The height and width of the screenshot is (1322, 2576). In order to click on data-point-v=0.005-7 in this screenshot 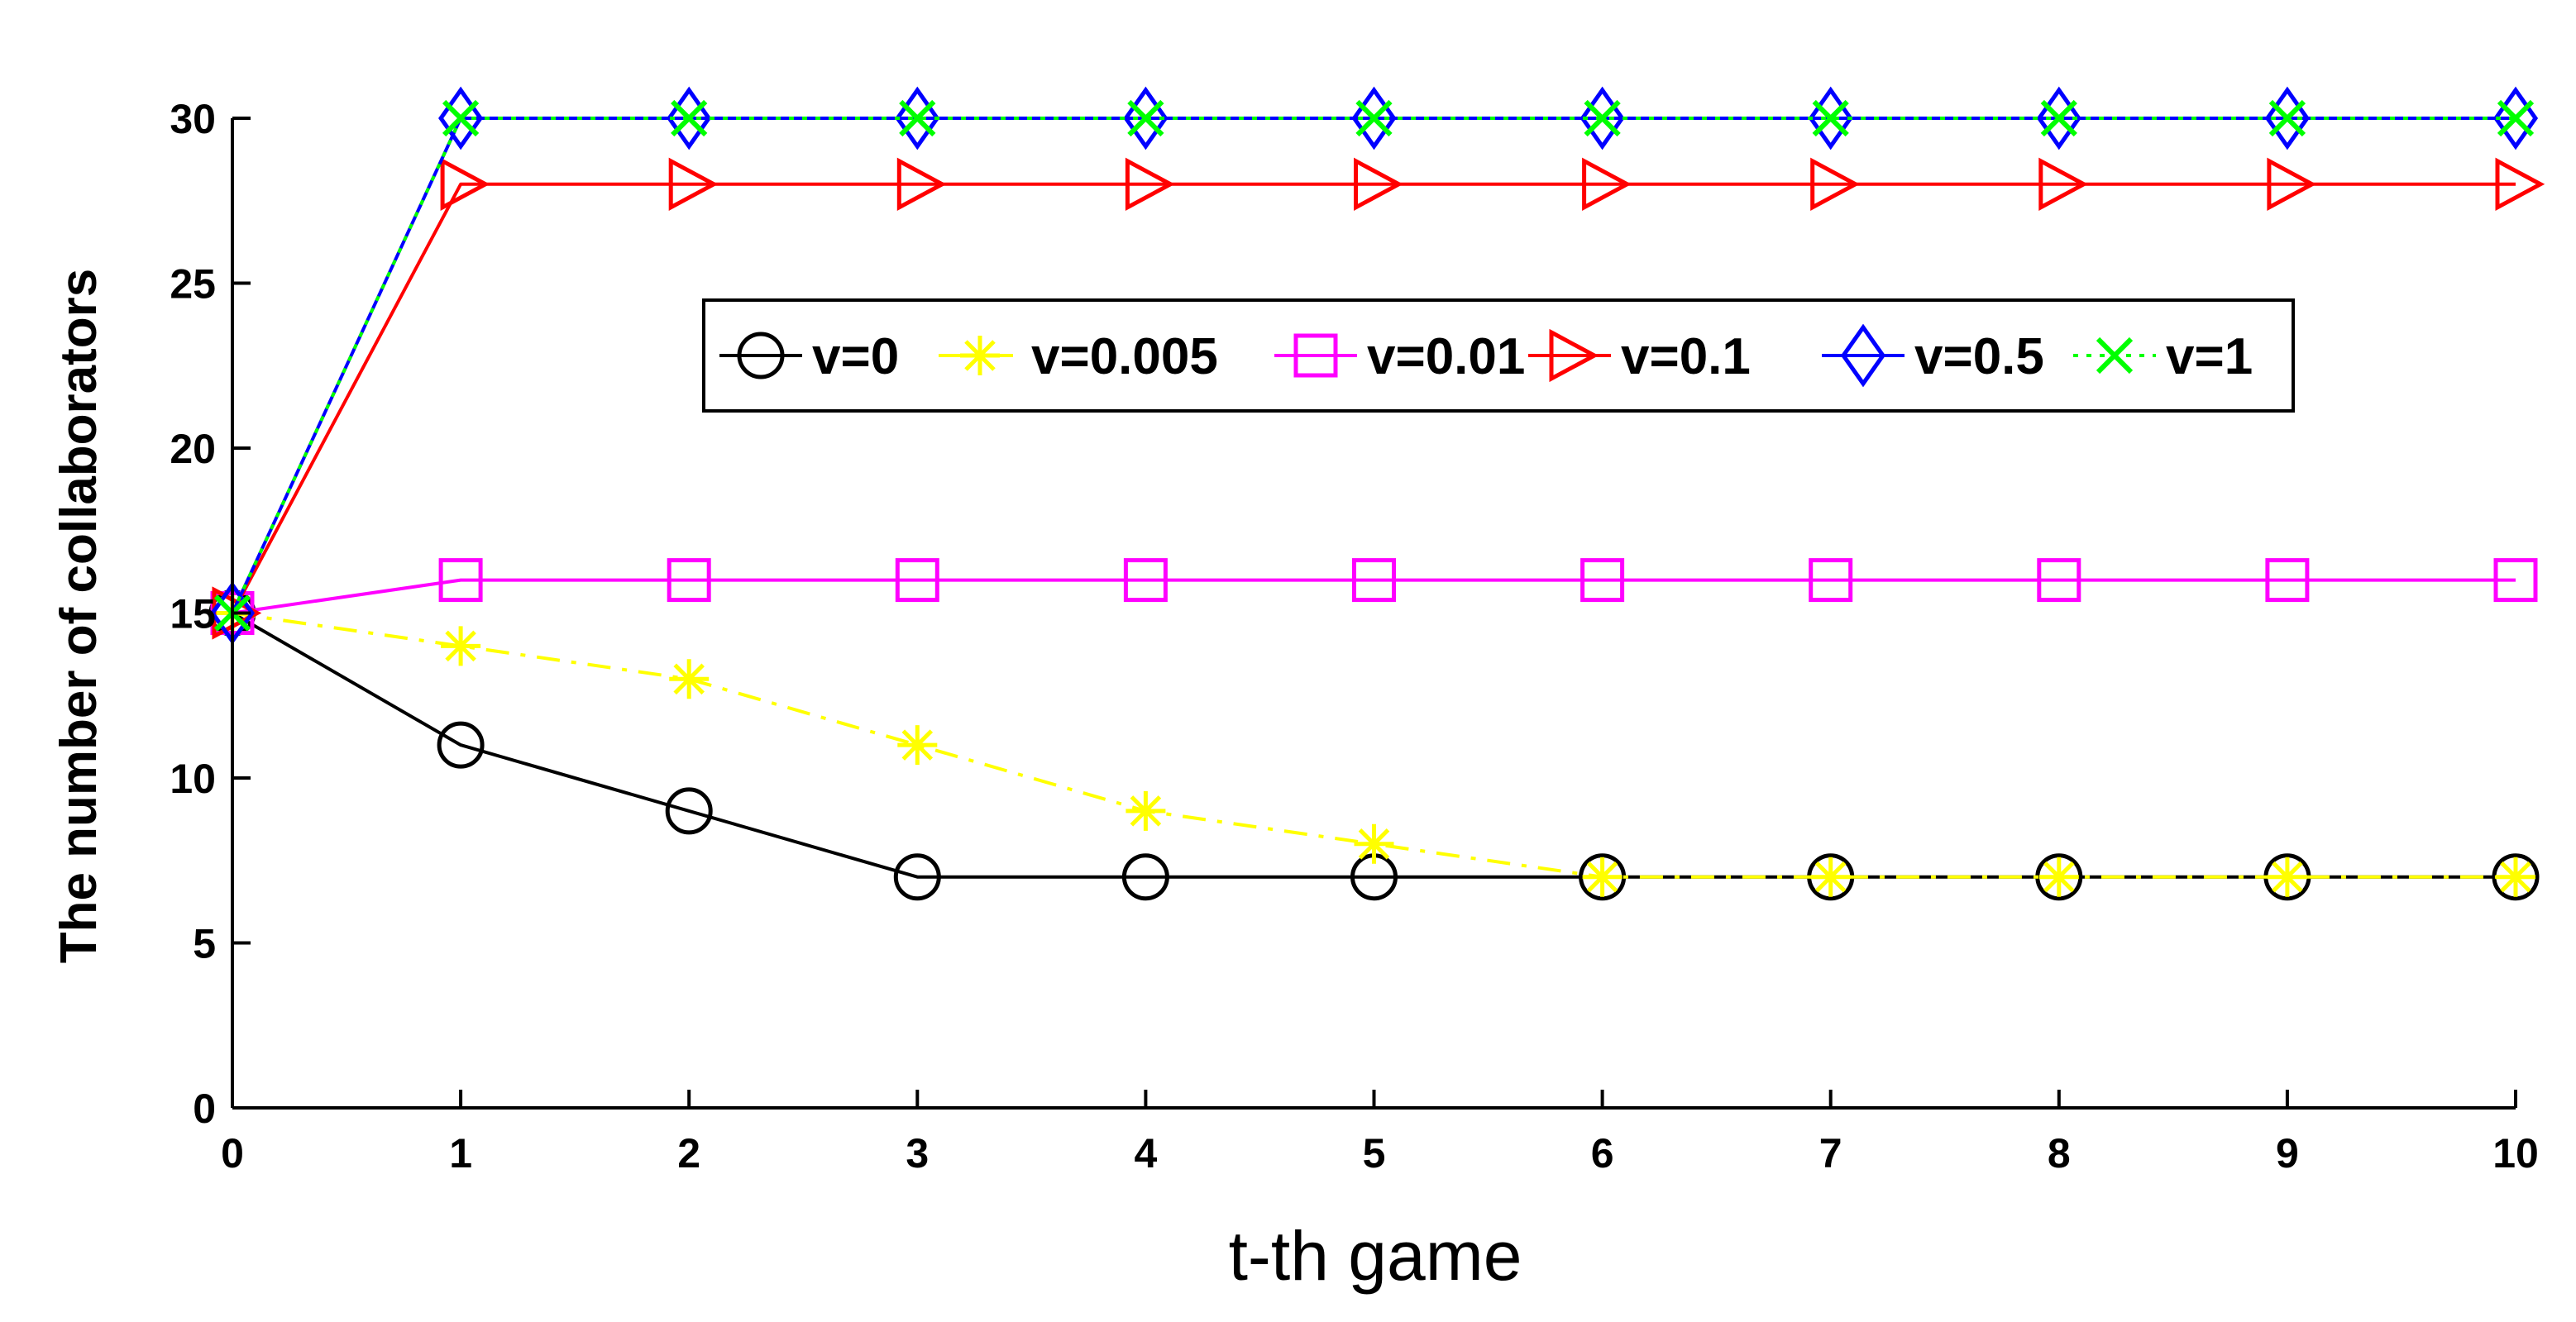, I will do `click(1831, 877)`.